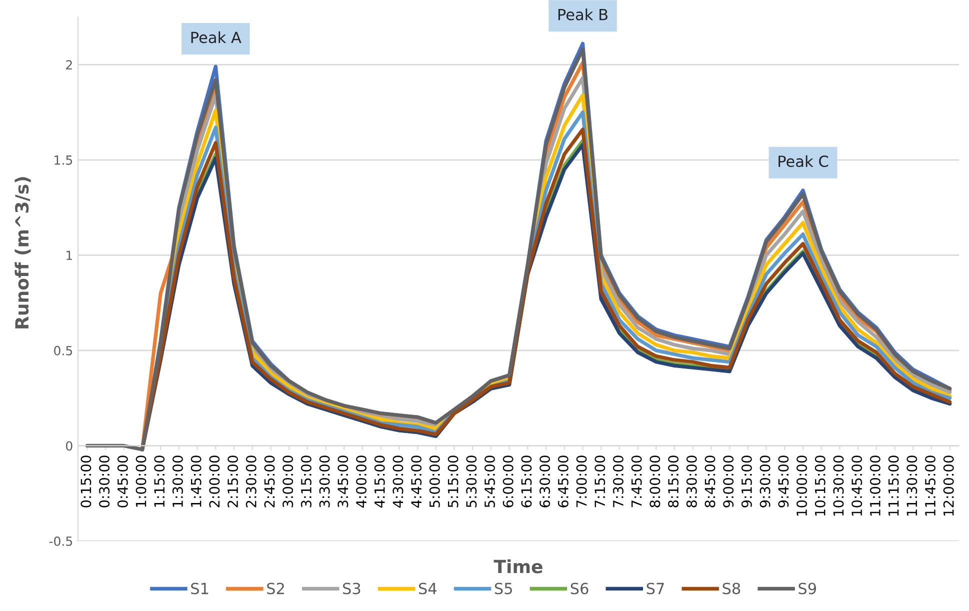 This screenshot has width=969, height=611. I want to click on x-tick-label: 5:45:00, so click(489, 482).